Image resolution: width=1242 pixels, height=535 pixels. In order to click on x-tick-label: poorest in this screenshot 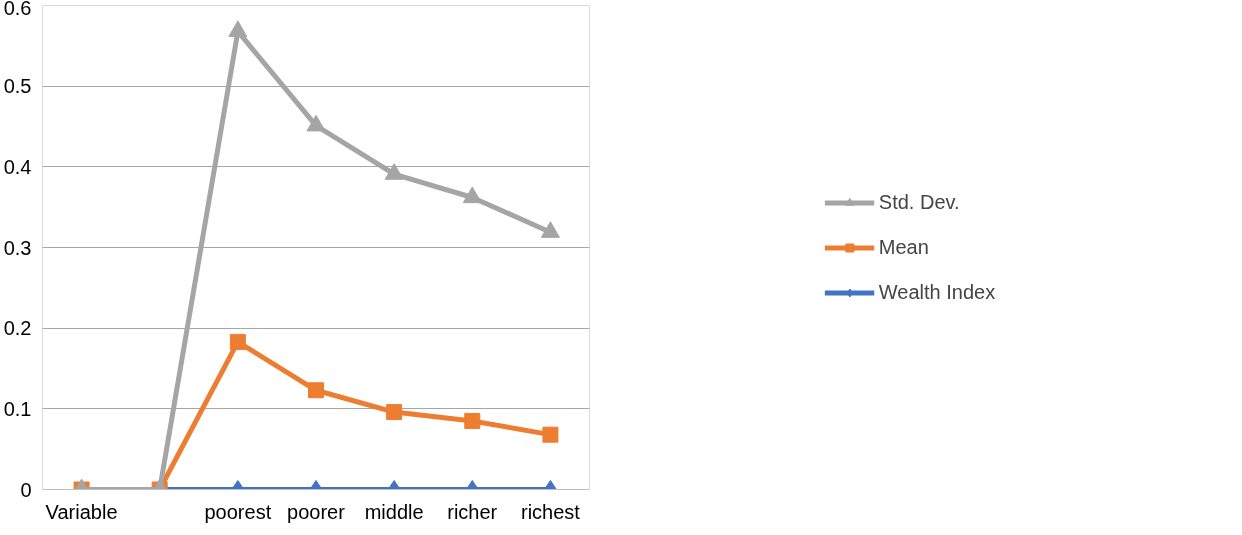, I will do `click(238, 511)`.